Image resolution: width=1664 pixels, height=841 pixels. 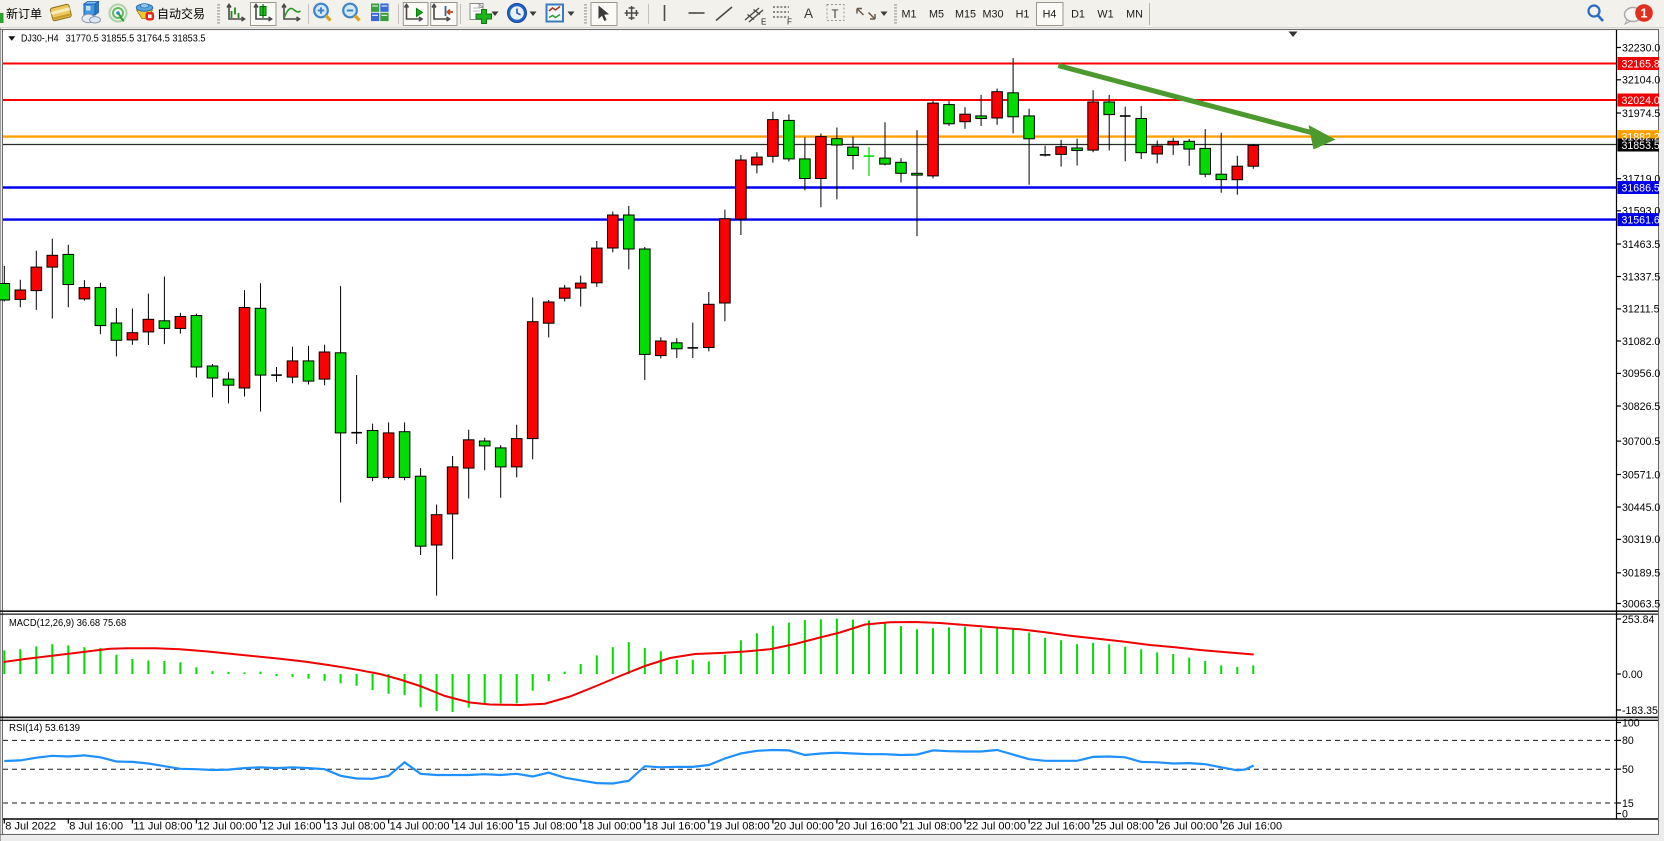 What do you see at coordinates (484, 827) in the screenshot?
I see `svg-text: 14 Jul 16:00` at bounding box center [484, 827].